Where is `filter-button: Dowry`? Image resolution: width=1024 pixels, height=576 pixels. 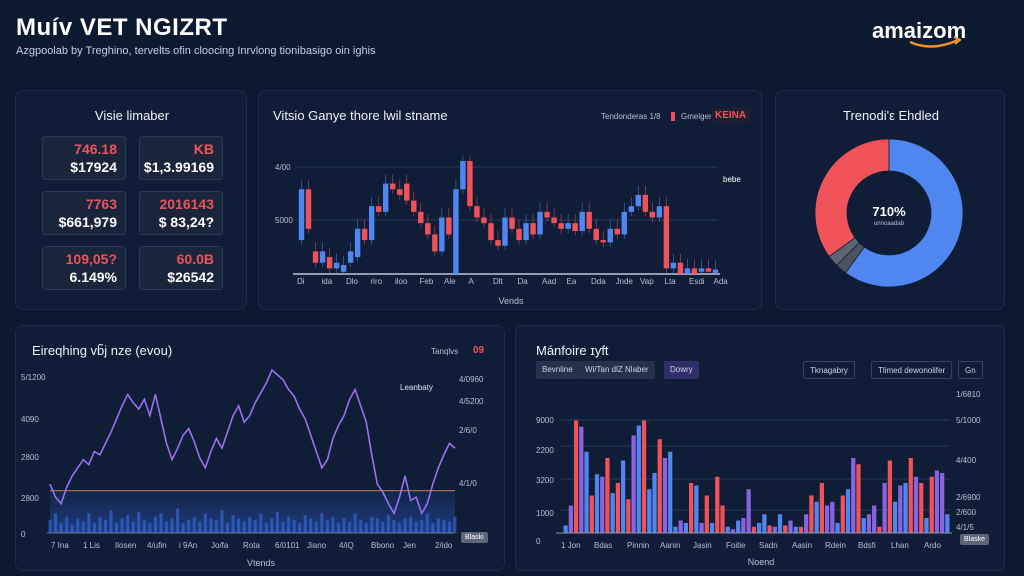 filter-button: Dowry is located at coordinates (681, 370).